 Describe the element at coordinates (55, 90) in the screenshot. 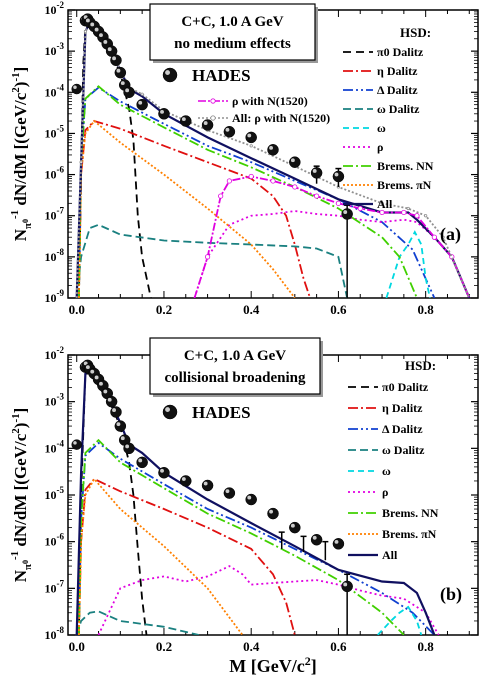

I see `y-tick-label: 10⁻⁴` at that location.